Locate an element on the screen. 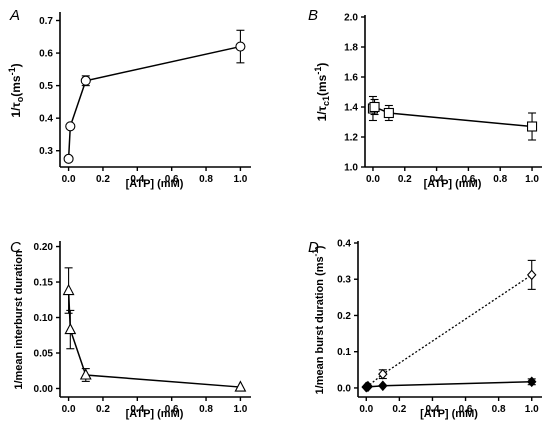 The width and height of the screenshot is (546, 447). y-tick-label: 0.2 is located at coordinates (344, 316).